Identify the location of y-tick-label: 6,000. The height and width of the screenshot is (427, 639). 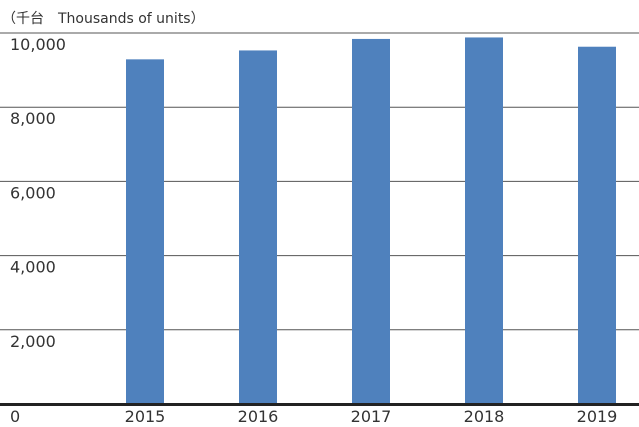
(33, 192).